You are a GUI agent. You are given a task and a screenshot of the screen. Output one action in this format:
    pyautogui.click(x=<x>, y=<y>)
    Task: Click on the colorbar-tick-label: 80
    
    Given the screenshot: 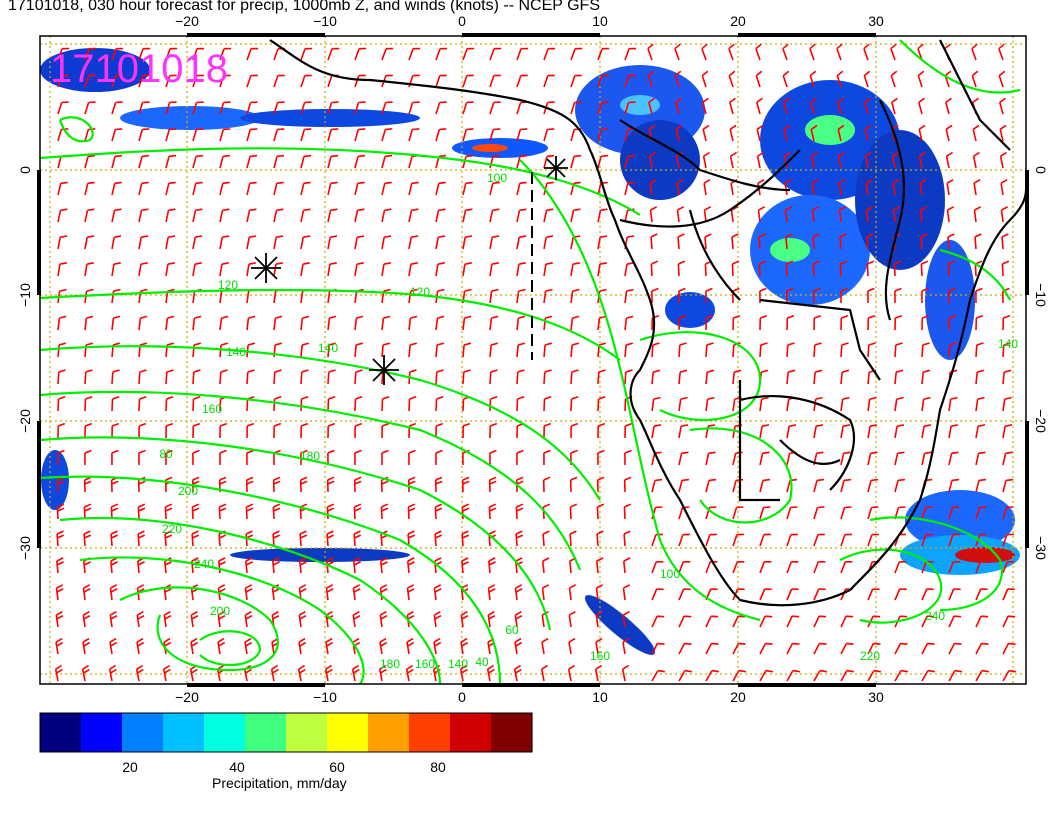 What is the action you would take?
    pyautogui.click(x=438, y=767)
    